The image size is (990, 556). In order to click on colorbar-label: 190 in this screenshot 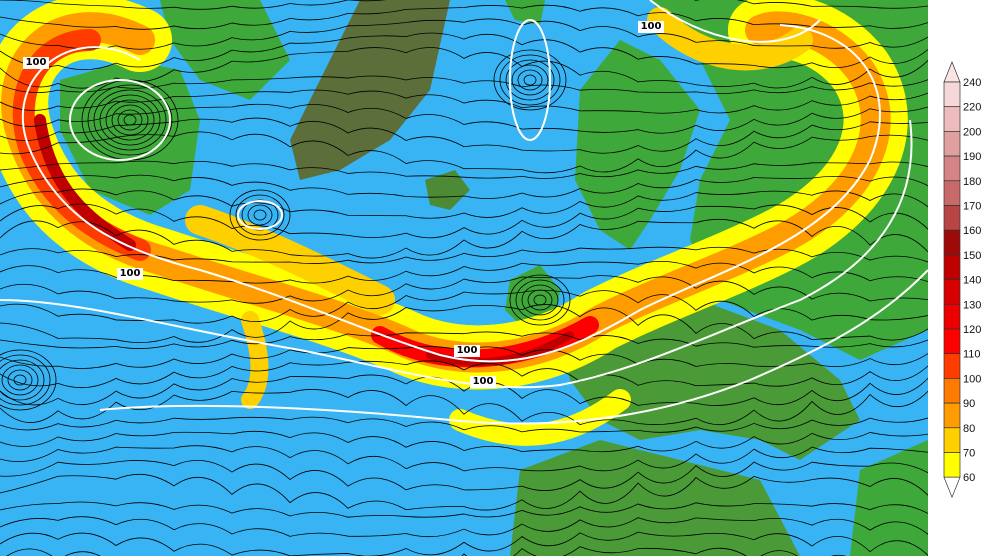, I will do `click(972, 157)`.